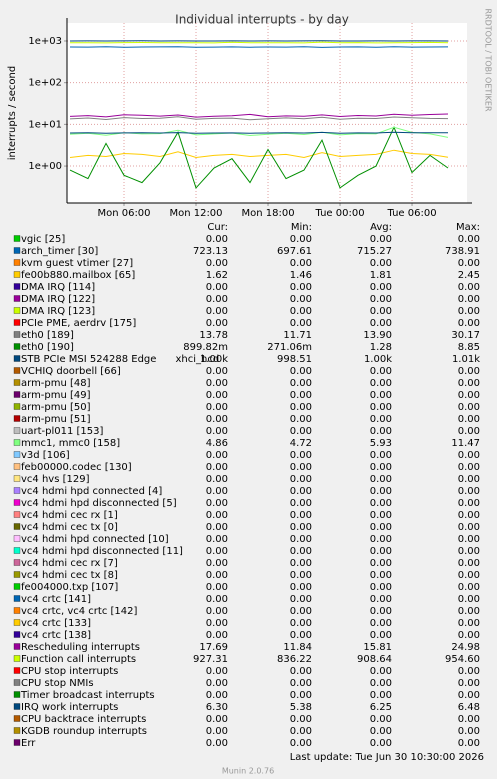  I want to click on legend-value: 1.01k, so click(466, 359).